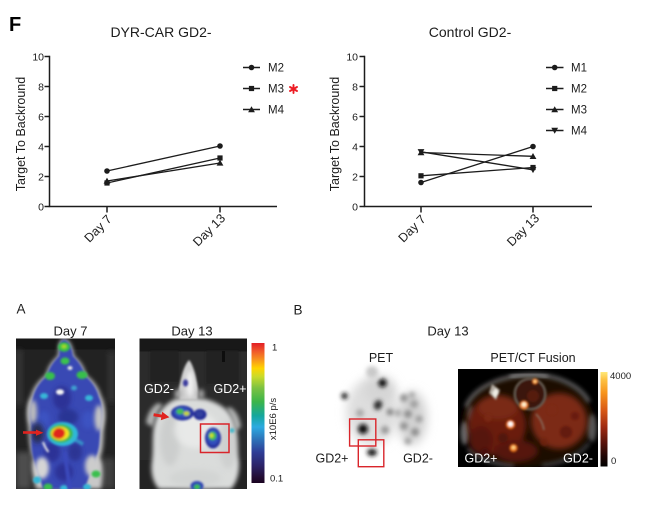 The image size is (650, 521). I want to click on svg-text: 1, so click(274, 348).